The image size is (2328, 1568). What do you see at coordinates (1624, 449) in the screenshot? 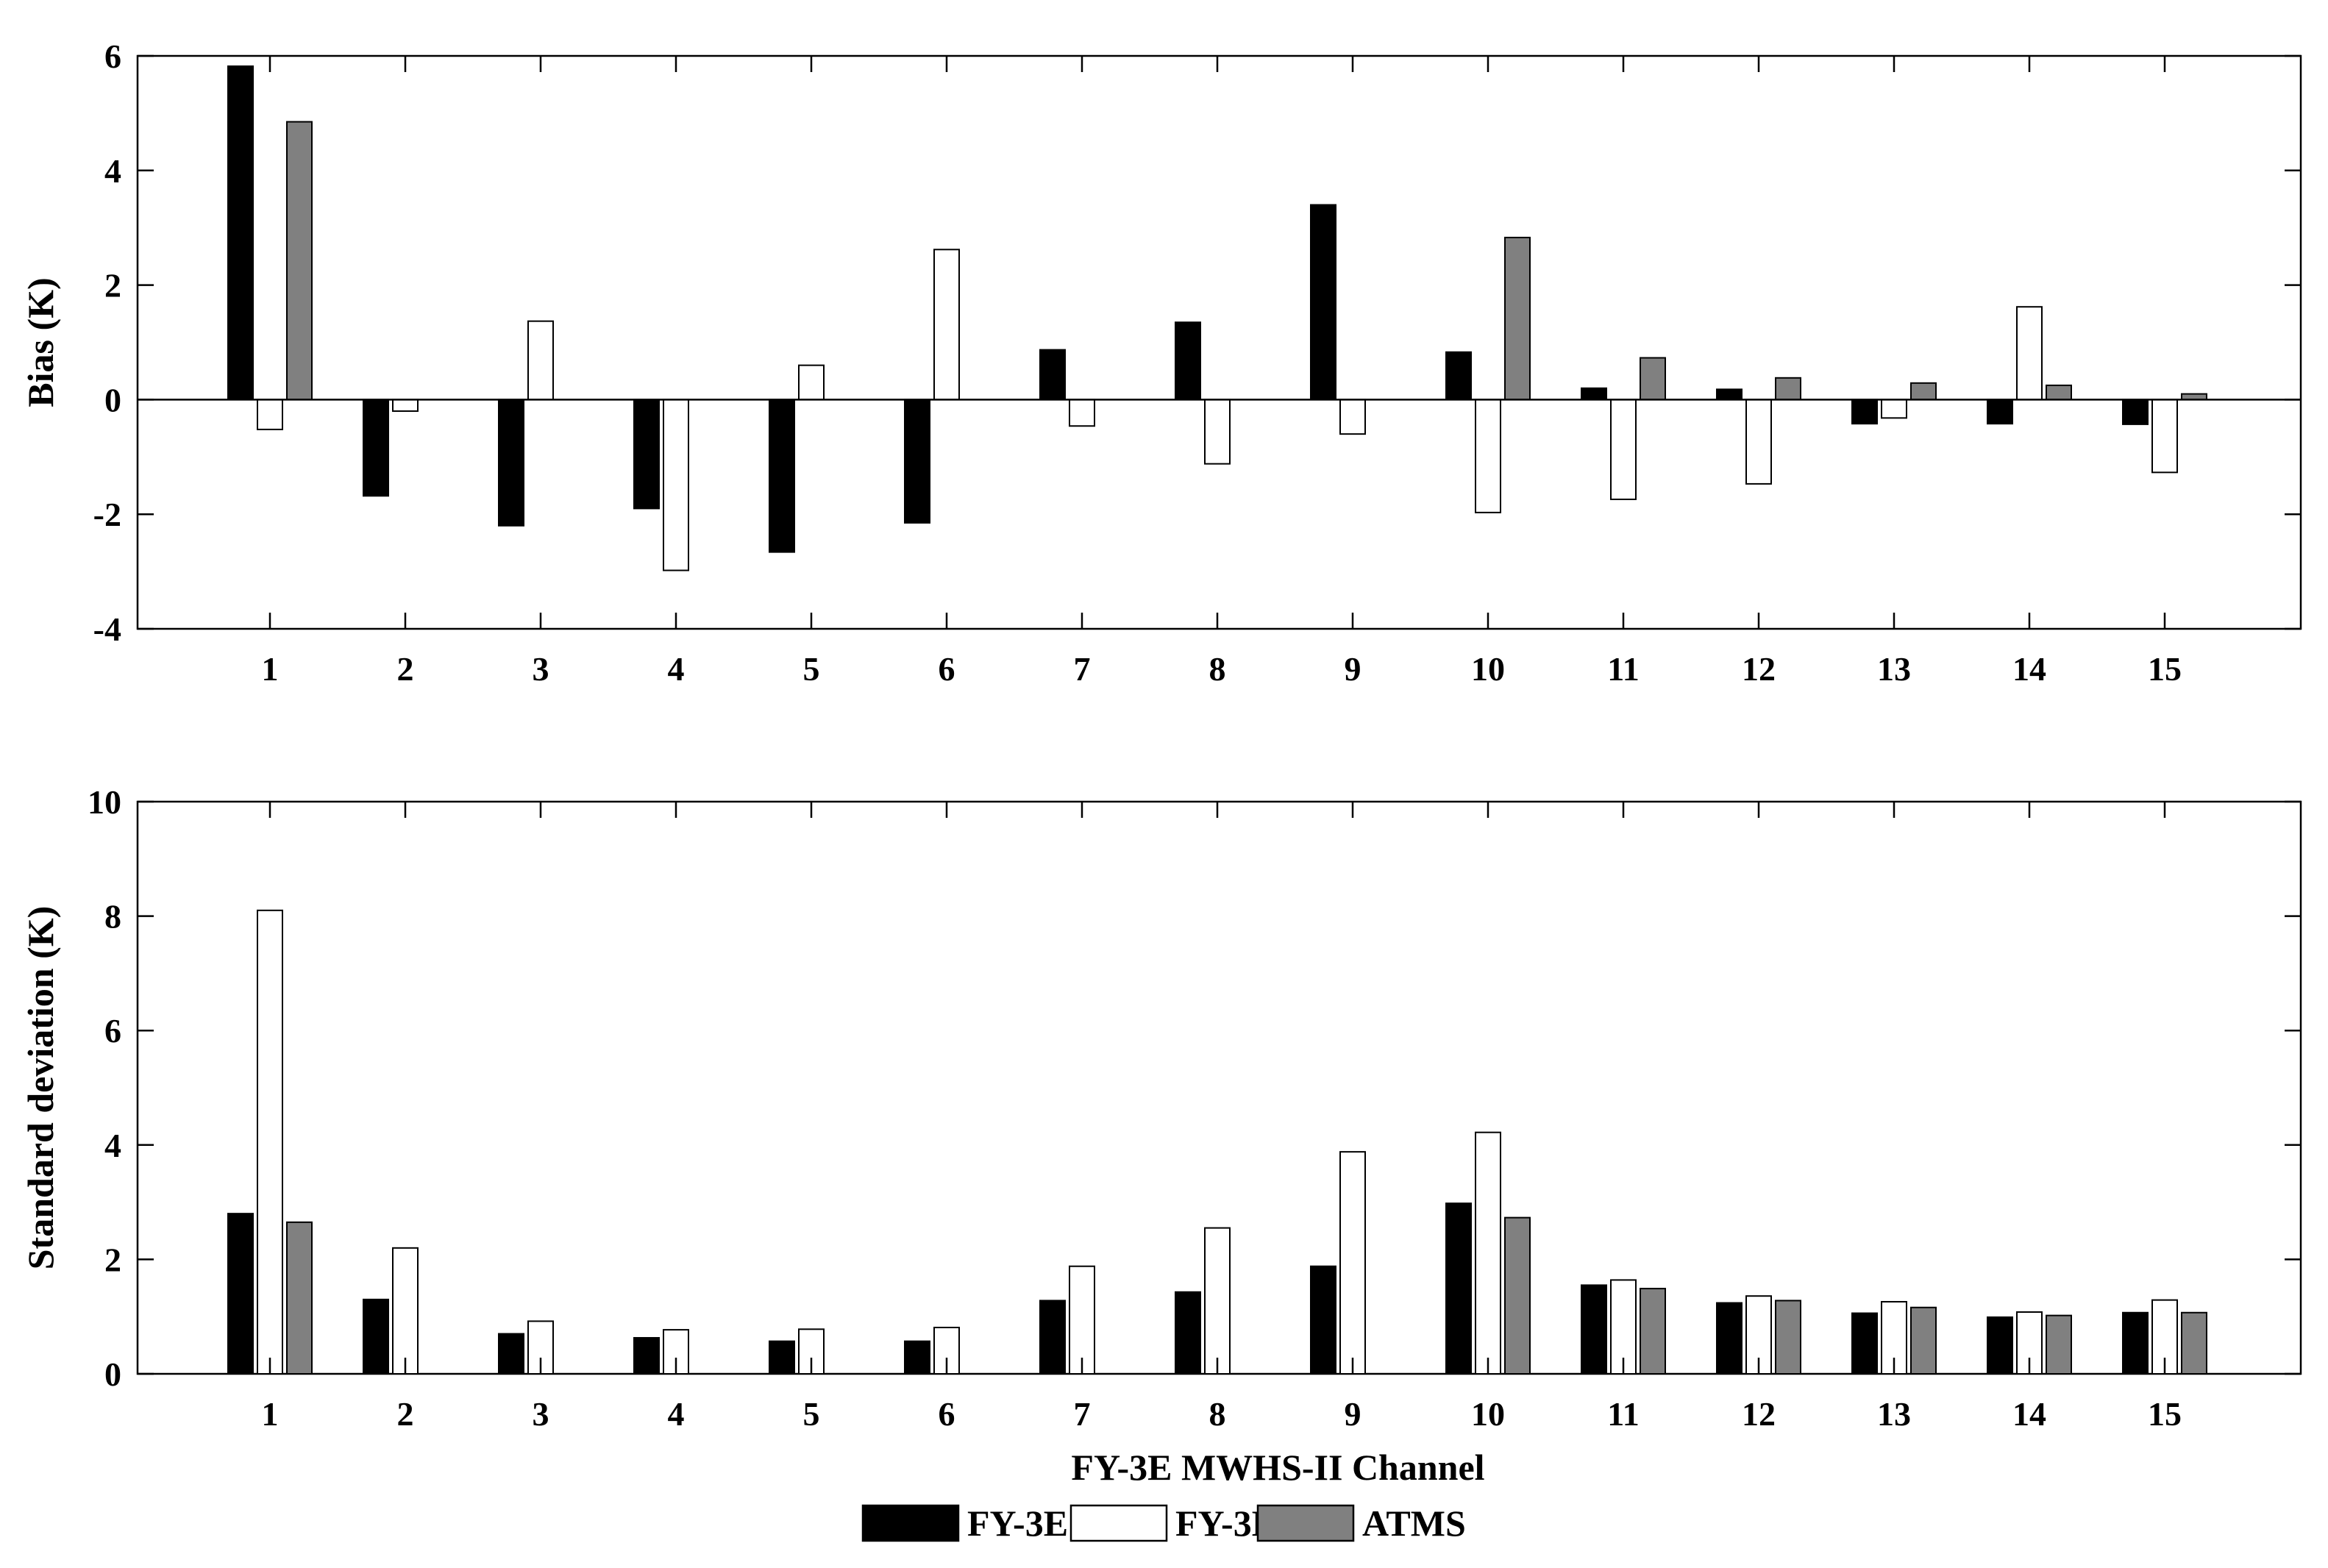
I see `bar-fy-3d-ch11` at bounding box center [1624, 449].